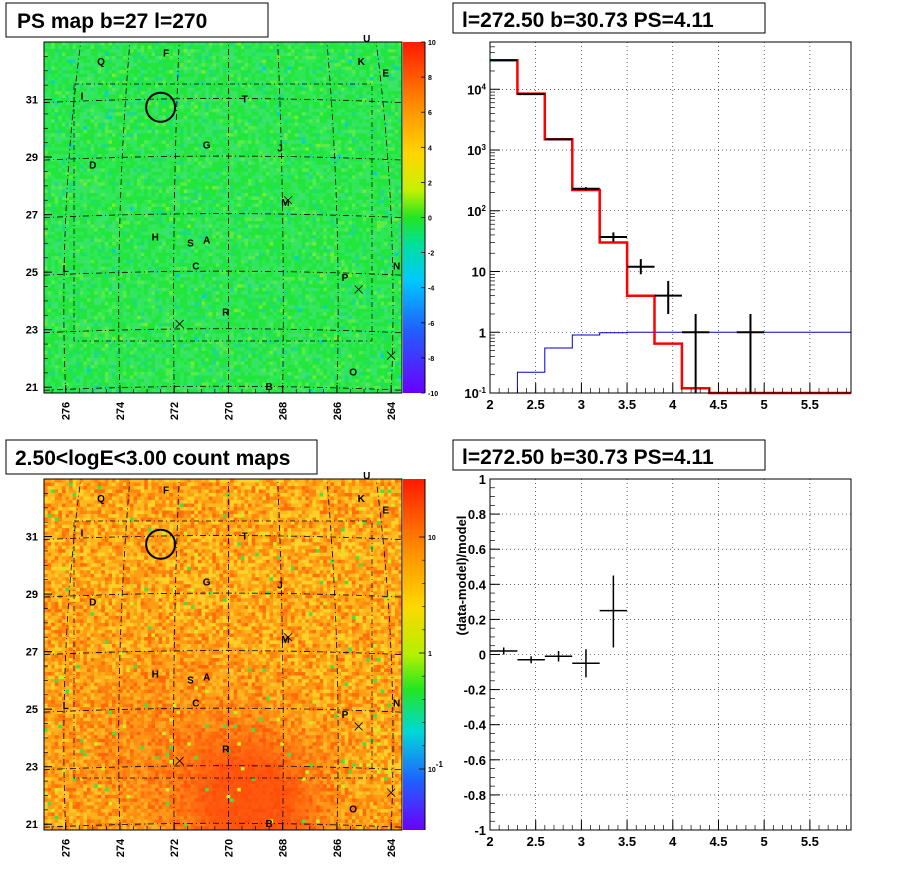 This screenshot has height=875, width=898. I want to click on candidate-circle, so click(161, 107).